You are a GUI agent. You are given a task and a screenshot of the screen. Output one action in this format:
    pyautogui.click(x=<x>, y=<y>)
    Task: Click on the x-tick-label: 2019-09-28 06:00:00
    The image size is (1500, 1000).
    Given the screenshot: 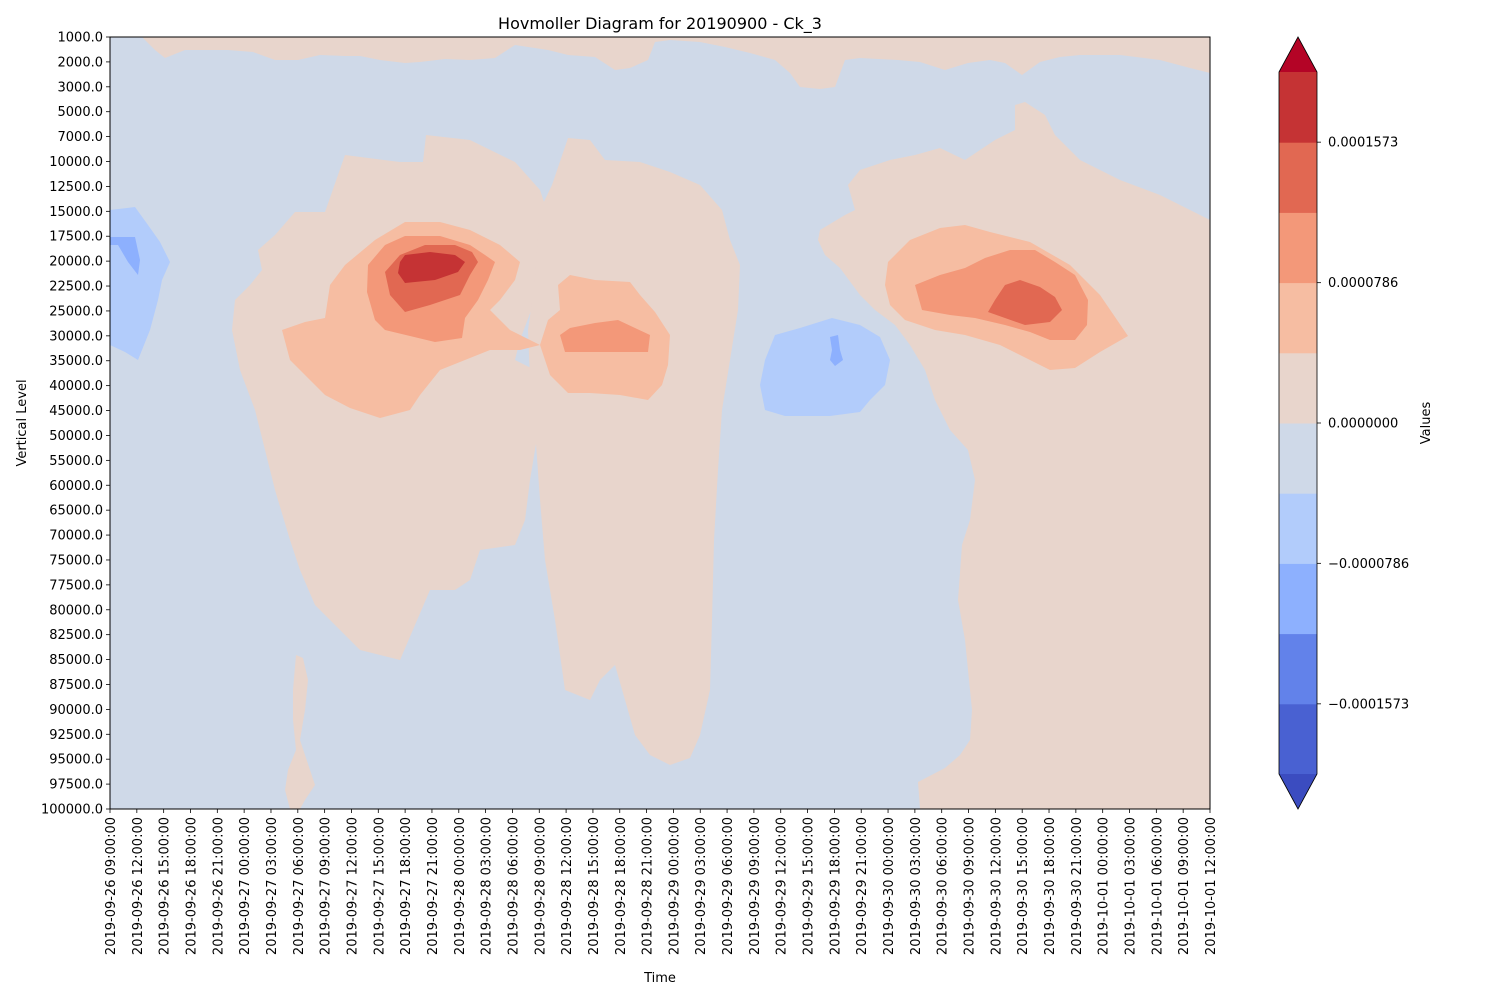 What is the action you would take?
    pyautogui.click(x=513, y=886)
    